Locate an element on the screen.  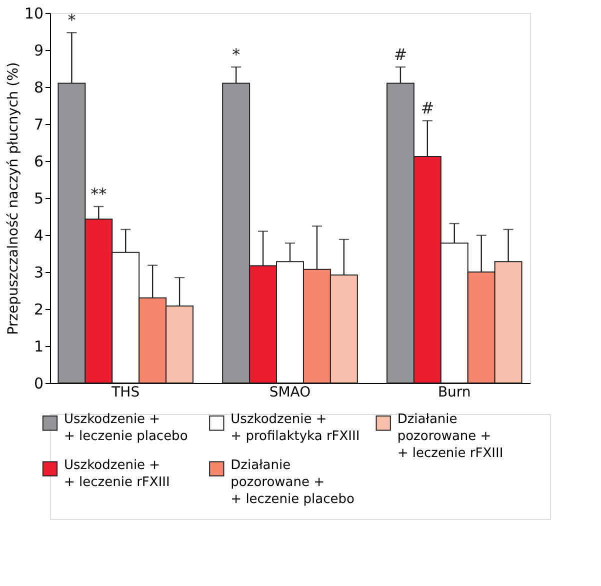
y-tick-label: 8 is located at coordinates (39, 87).